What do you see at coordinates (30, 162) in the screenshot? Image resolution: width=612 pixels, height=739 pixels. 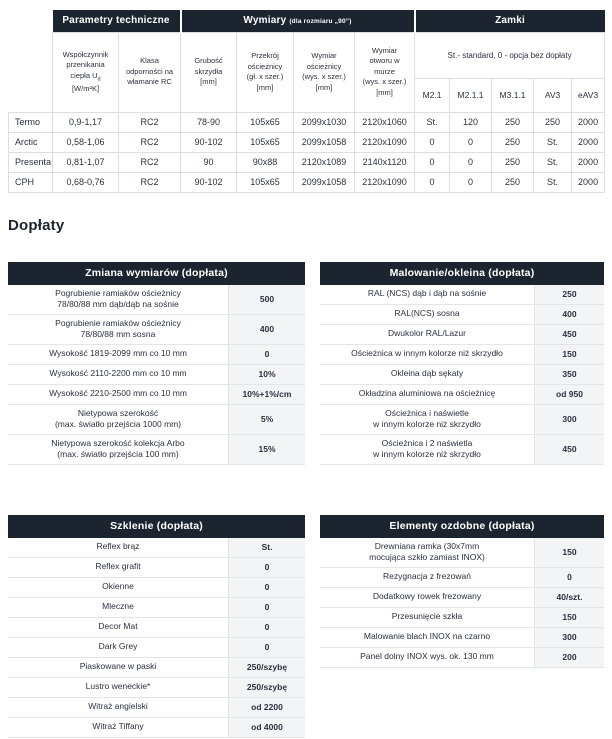 I see `model-name: Presenta` at bounding box center [30, 162].